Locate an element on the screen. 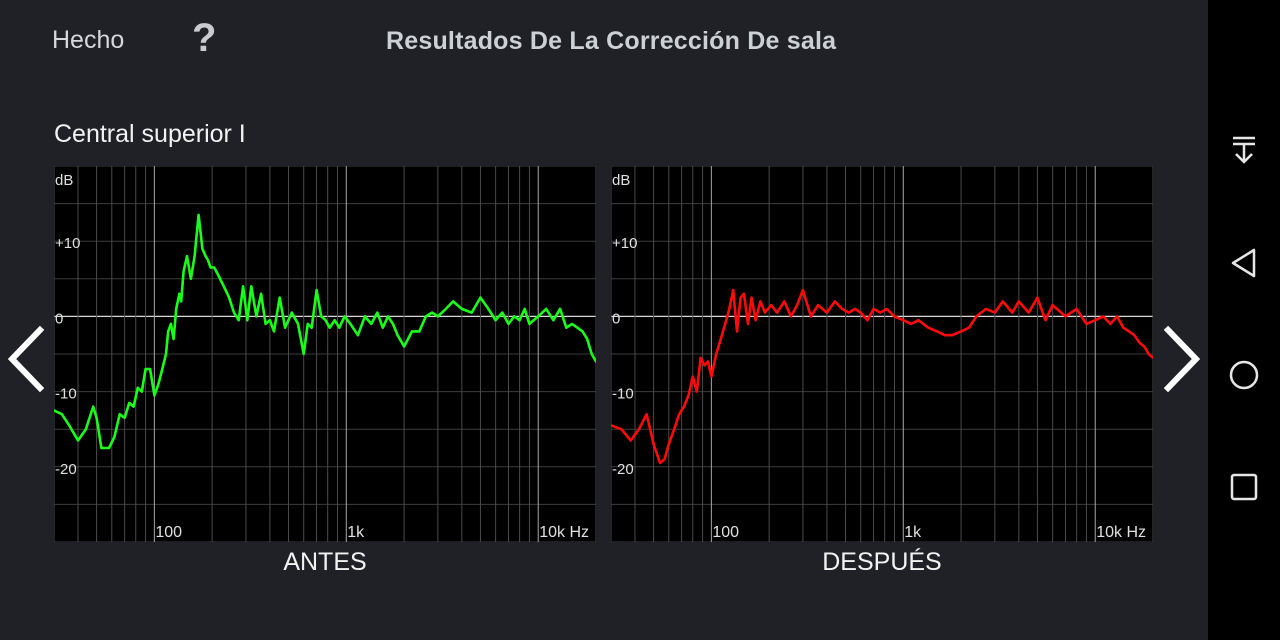 The height and width of the screenshot is (640, 1280). done-button: Hecho is located at coordinates (88, 40).